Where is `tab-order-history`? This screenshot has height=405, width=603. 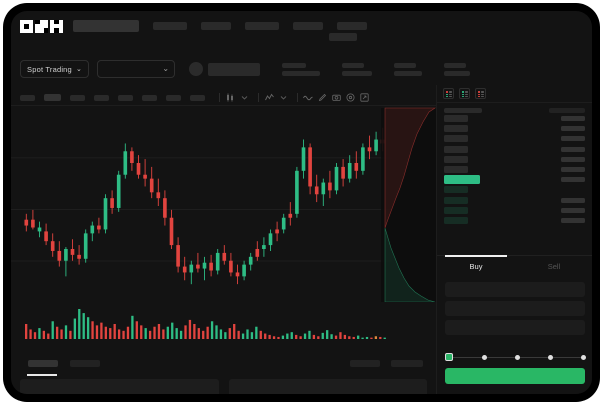
tab-order-history is located at coordinates (85, 363).